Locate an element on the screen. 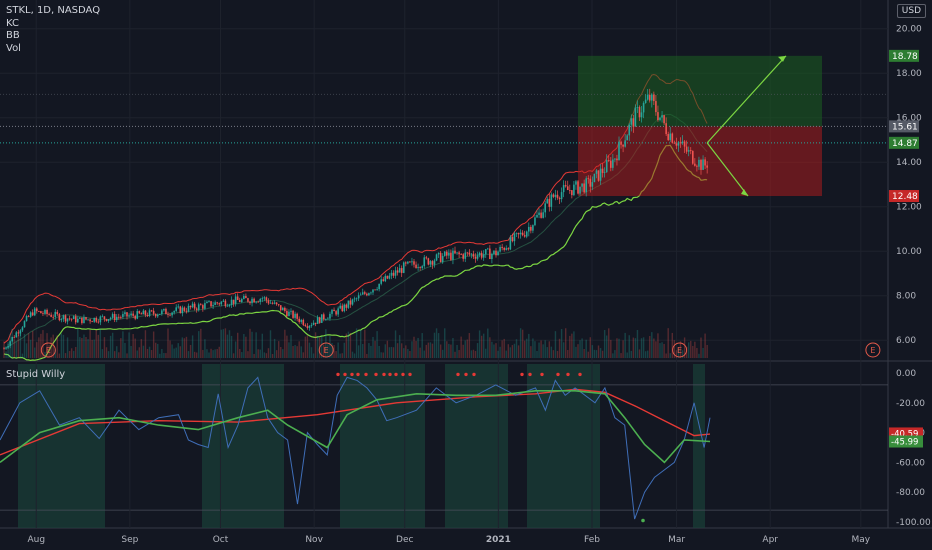 The image size is (932, 550). oscillator-axis-tick: -80.00 is located at coordinates (910, 493).